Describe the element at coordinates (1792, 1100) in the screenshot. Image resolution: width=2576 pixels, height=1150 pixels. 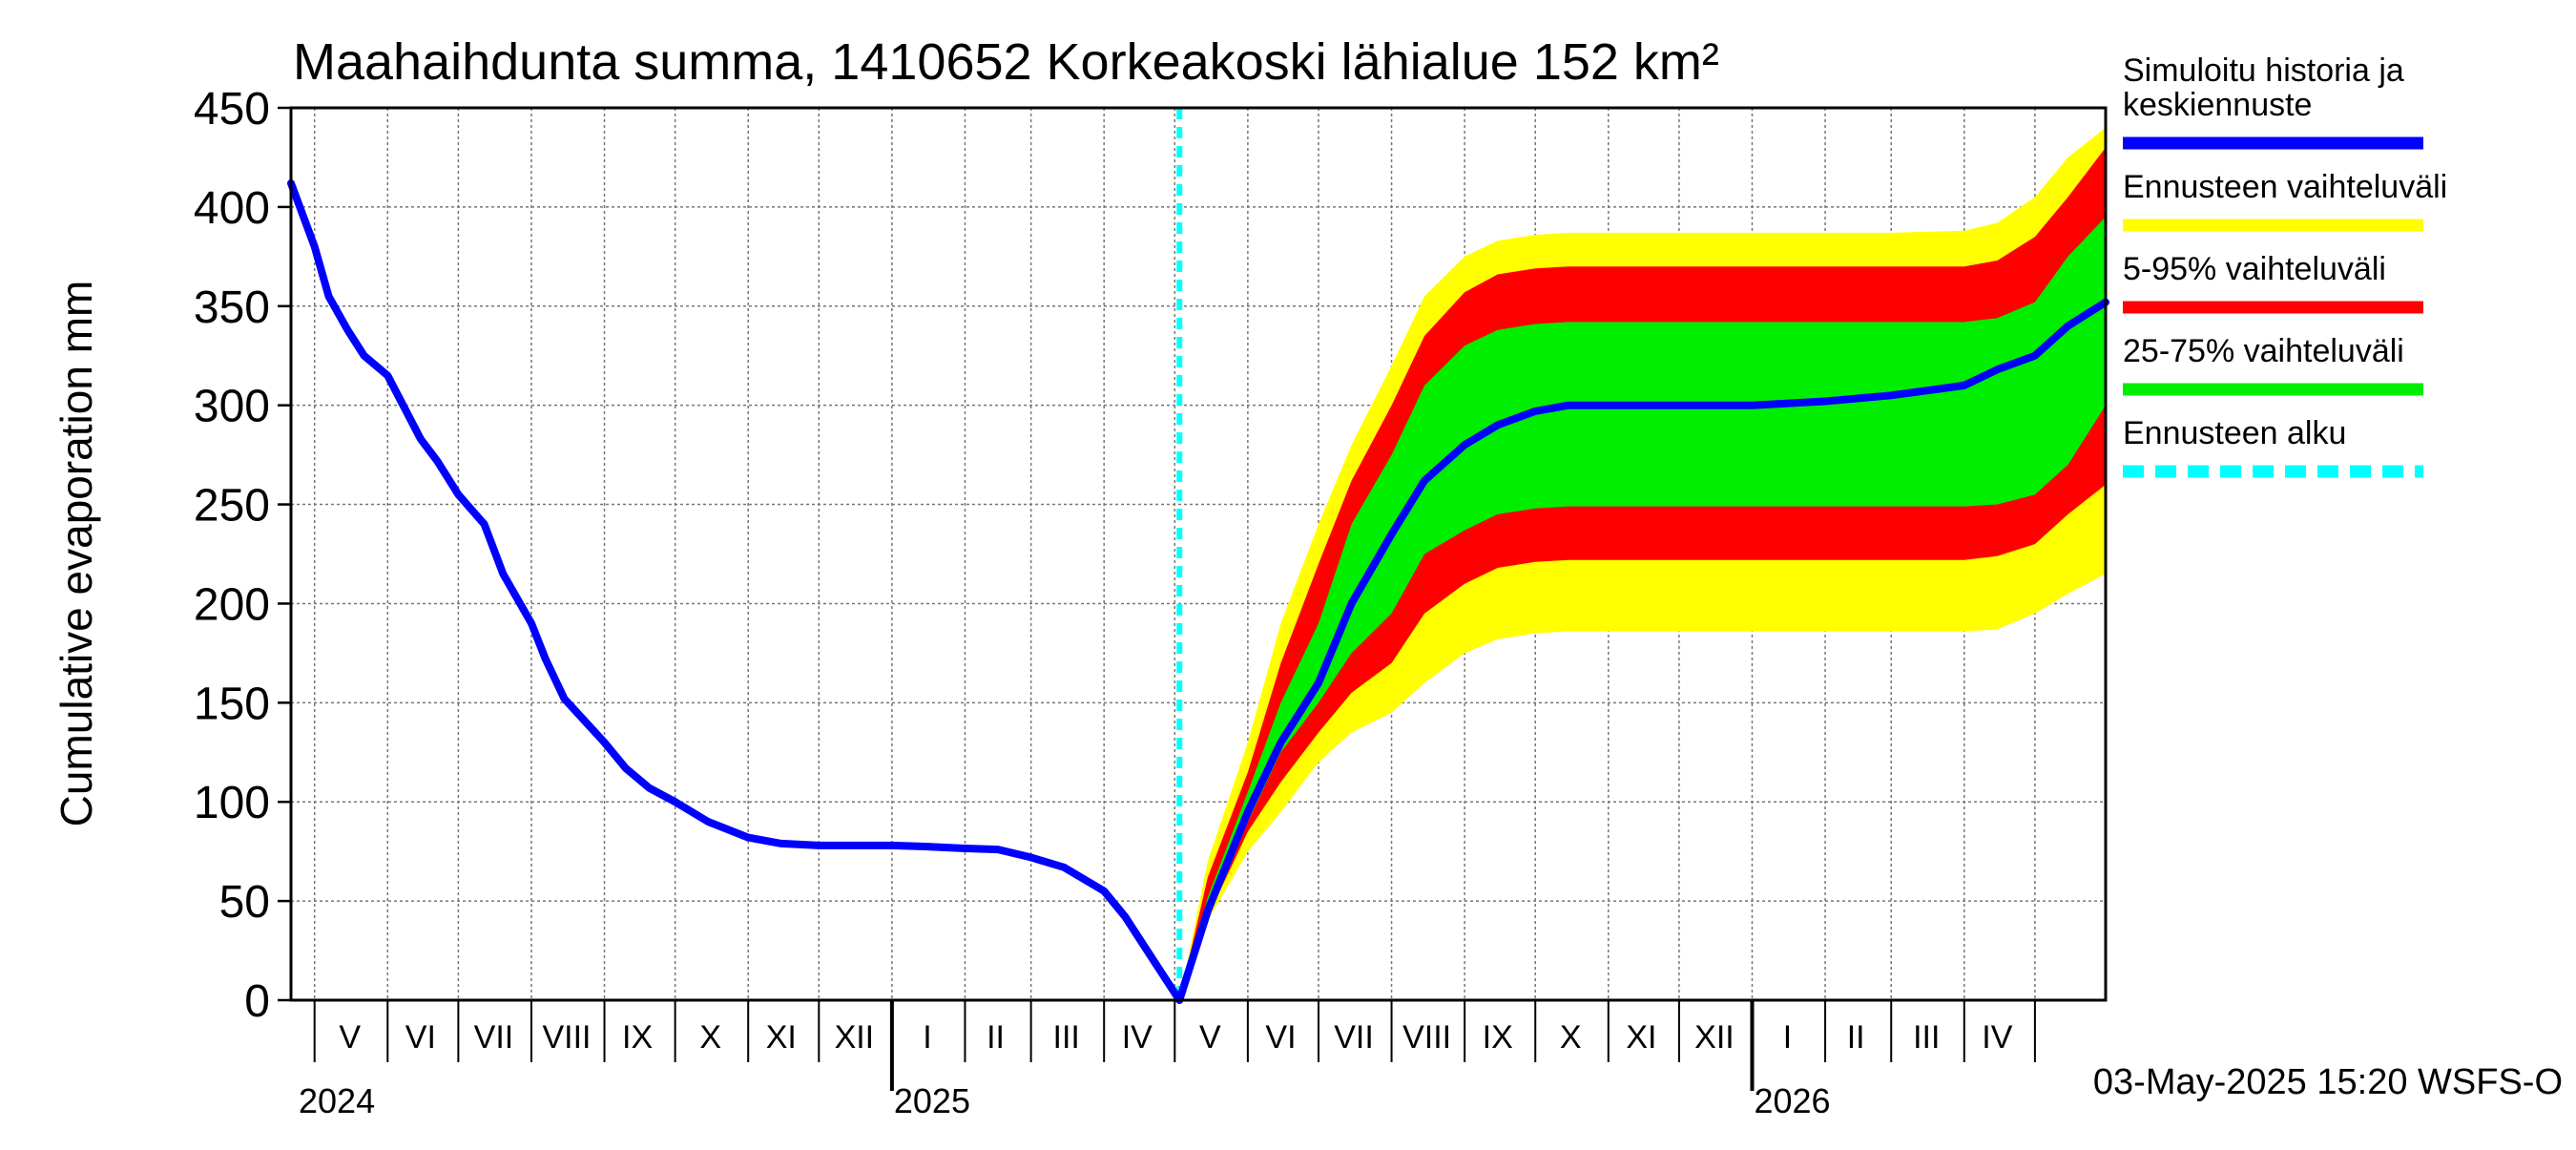
I see `year-label: 2026` at that location.